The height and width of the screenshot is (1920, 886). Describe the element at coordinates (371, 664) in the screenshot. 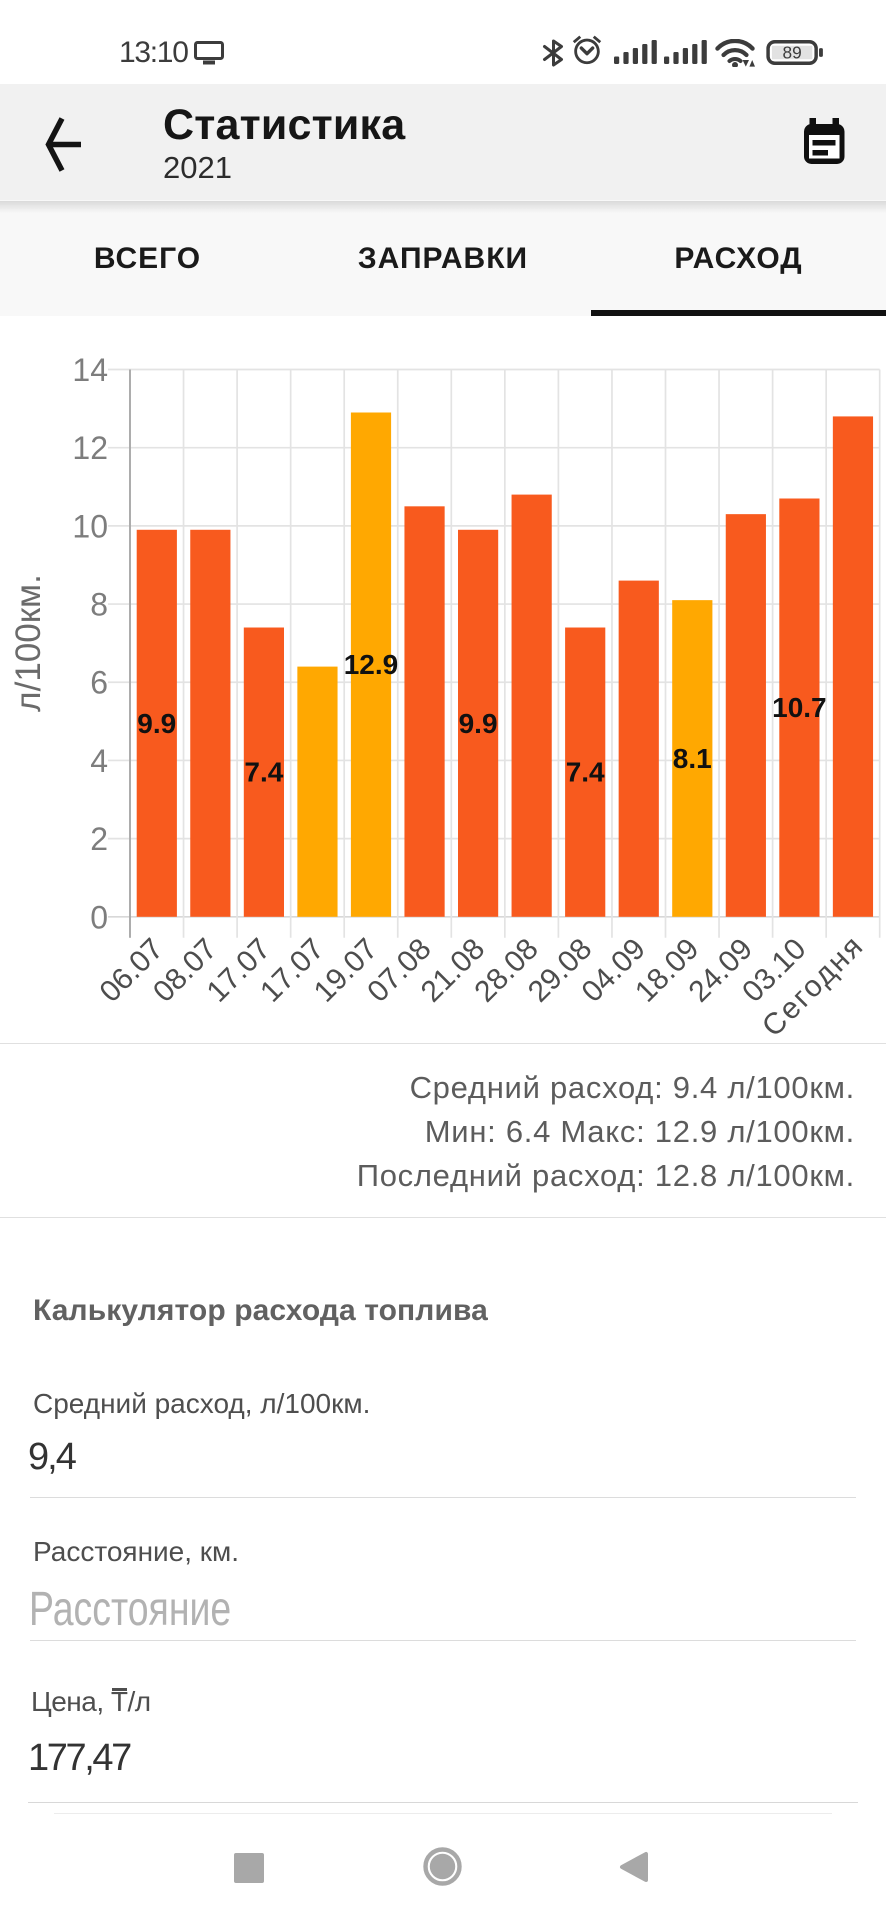

I see `svg-text: 12.9` at that location.